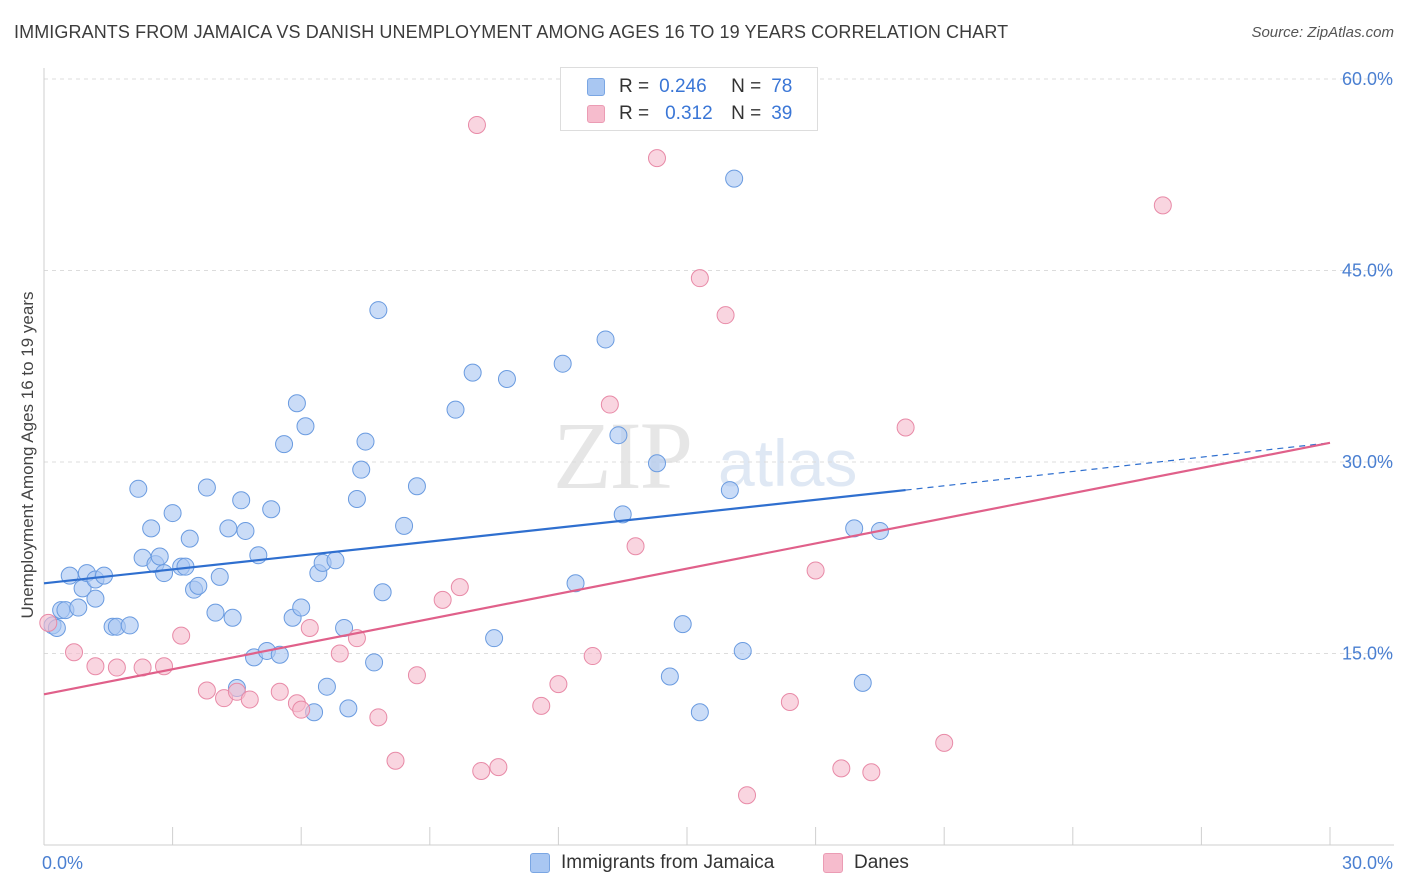 This screenshot has width=1406, height=892. I want to click on legend-n-label: N =, so click(746, 113).